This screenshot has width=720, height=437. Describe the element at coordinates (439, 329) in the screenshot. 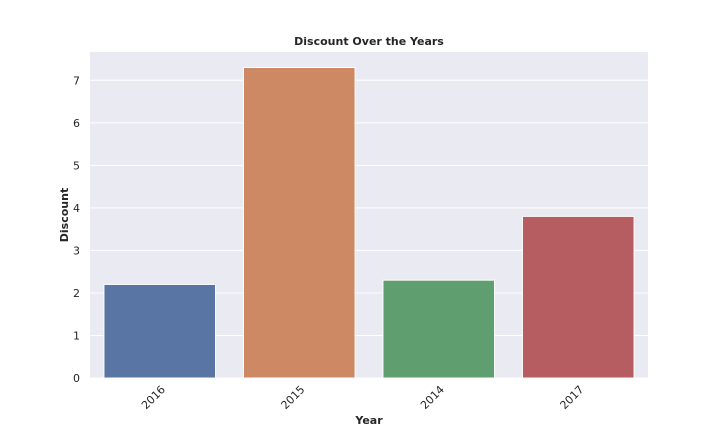

I see `bar-2014` at that location.